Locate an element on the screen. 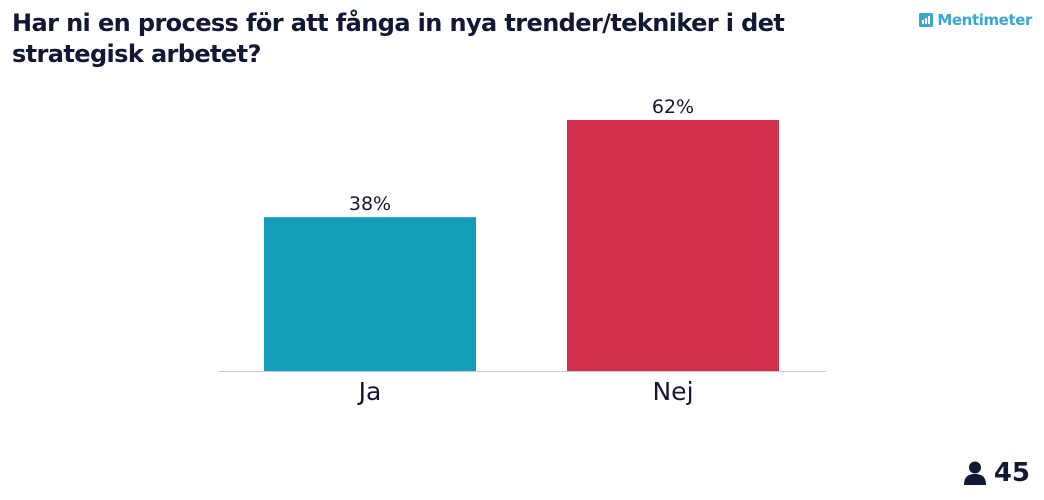  category-label-nej: Nej is located at coordinates (672, 391).